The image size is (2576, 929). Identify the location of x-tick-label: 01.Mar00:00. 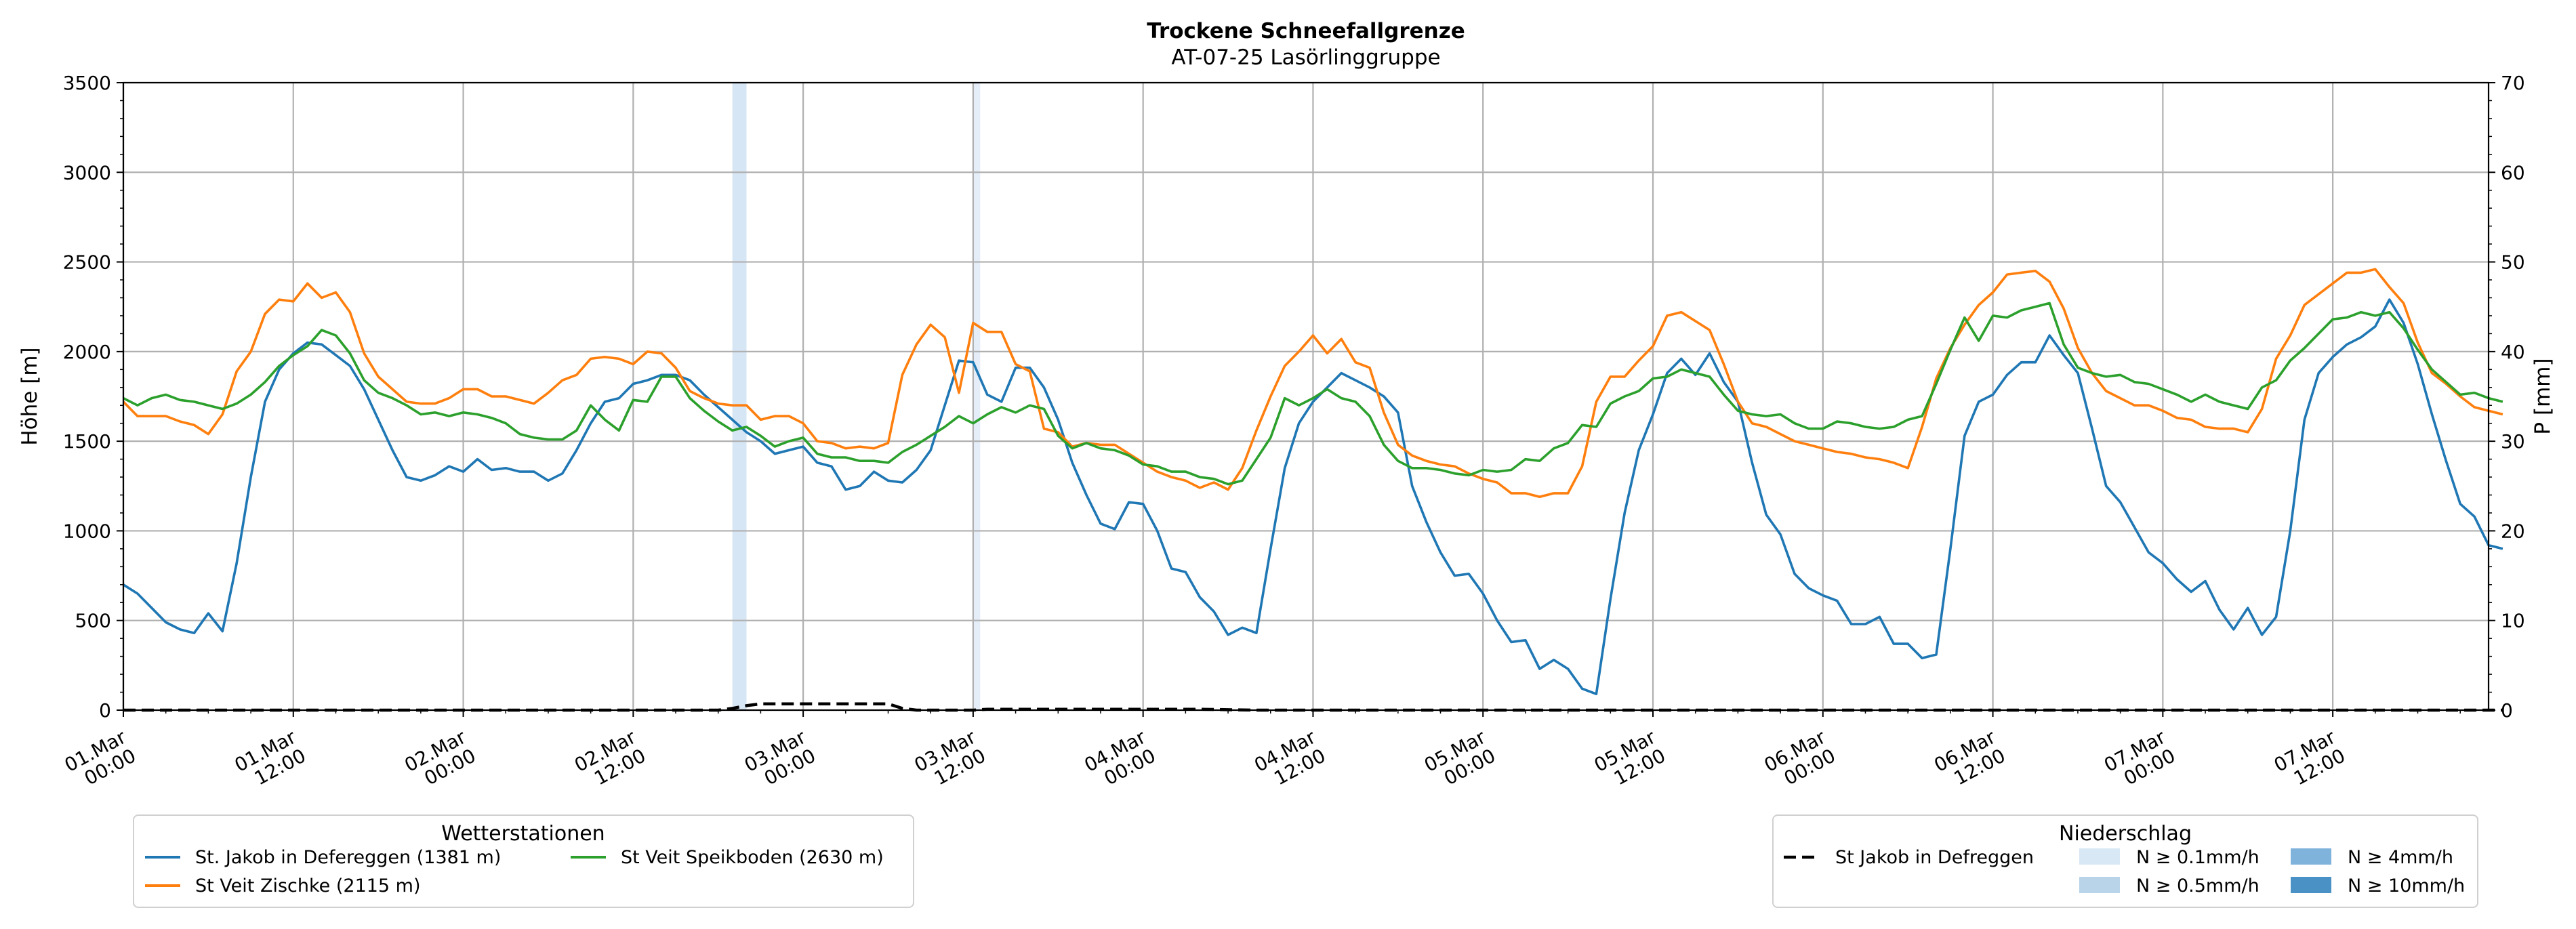
(101, 760).